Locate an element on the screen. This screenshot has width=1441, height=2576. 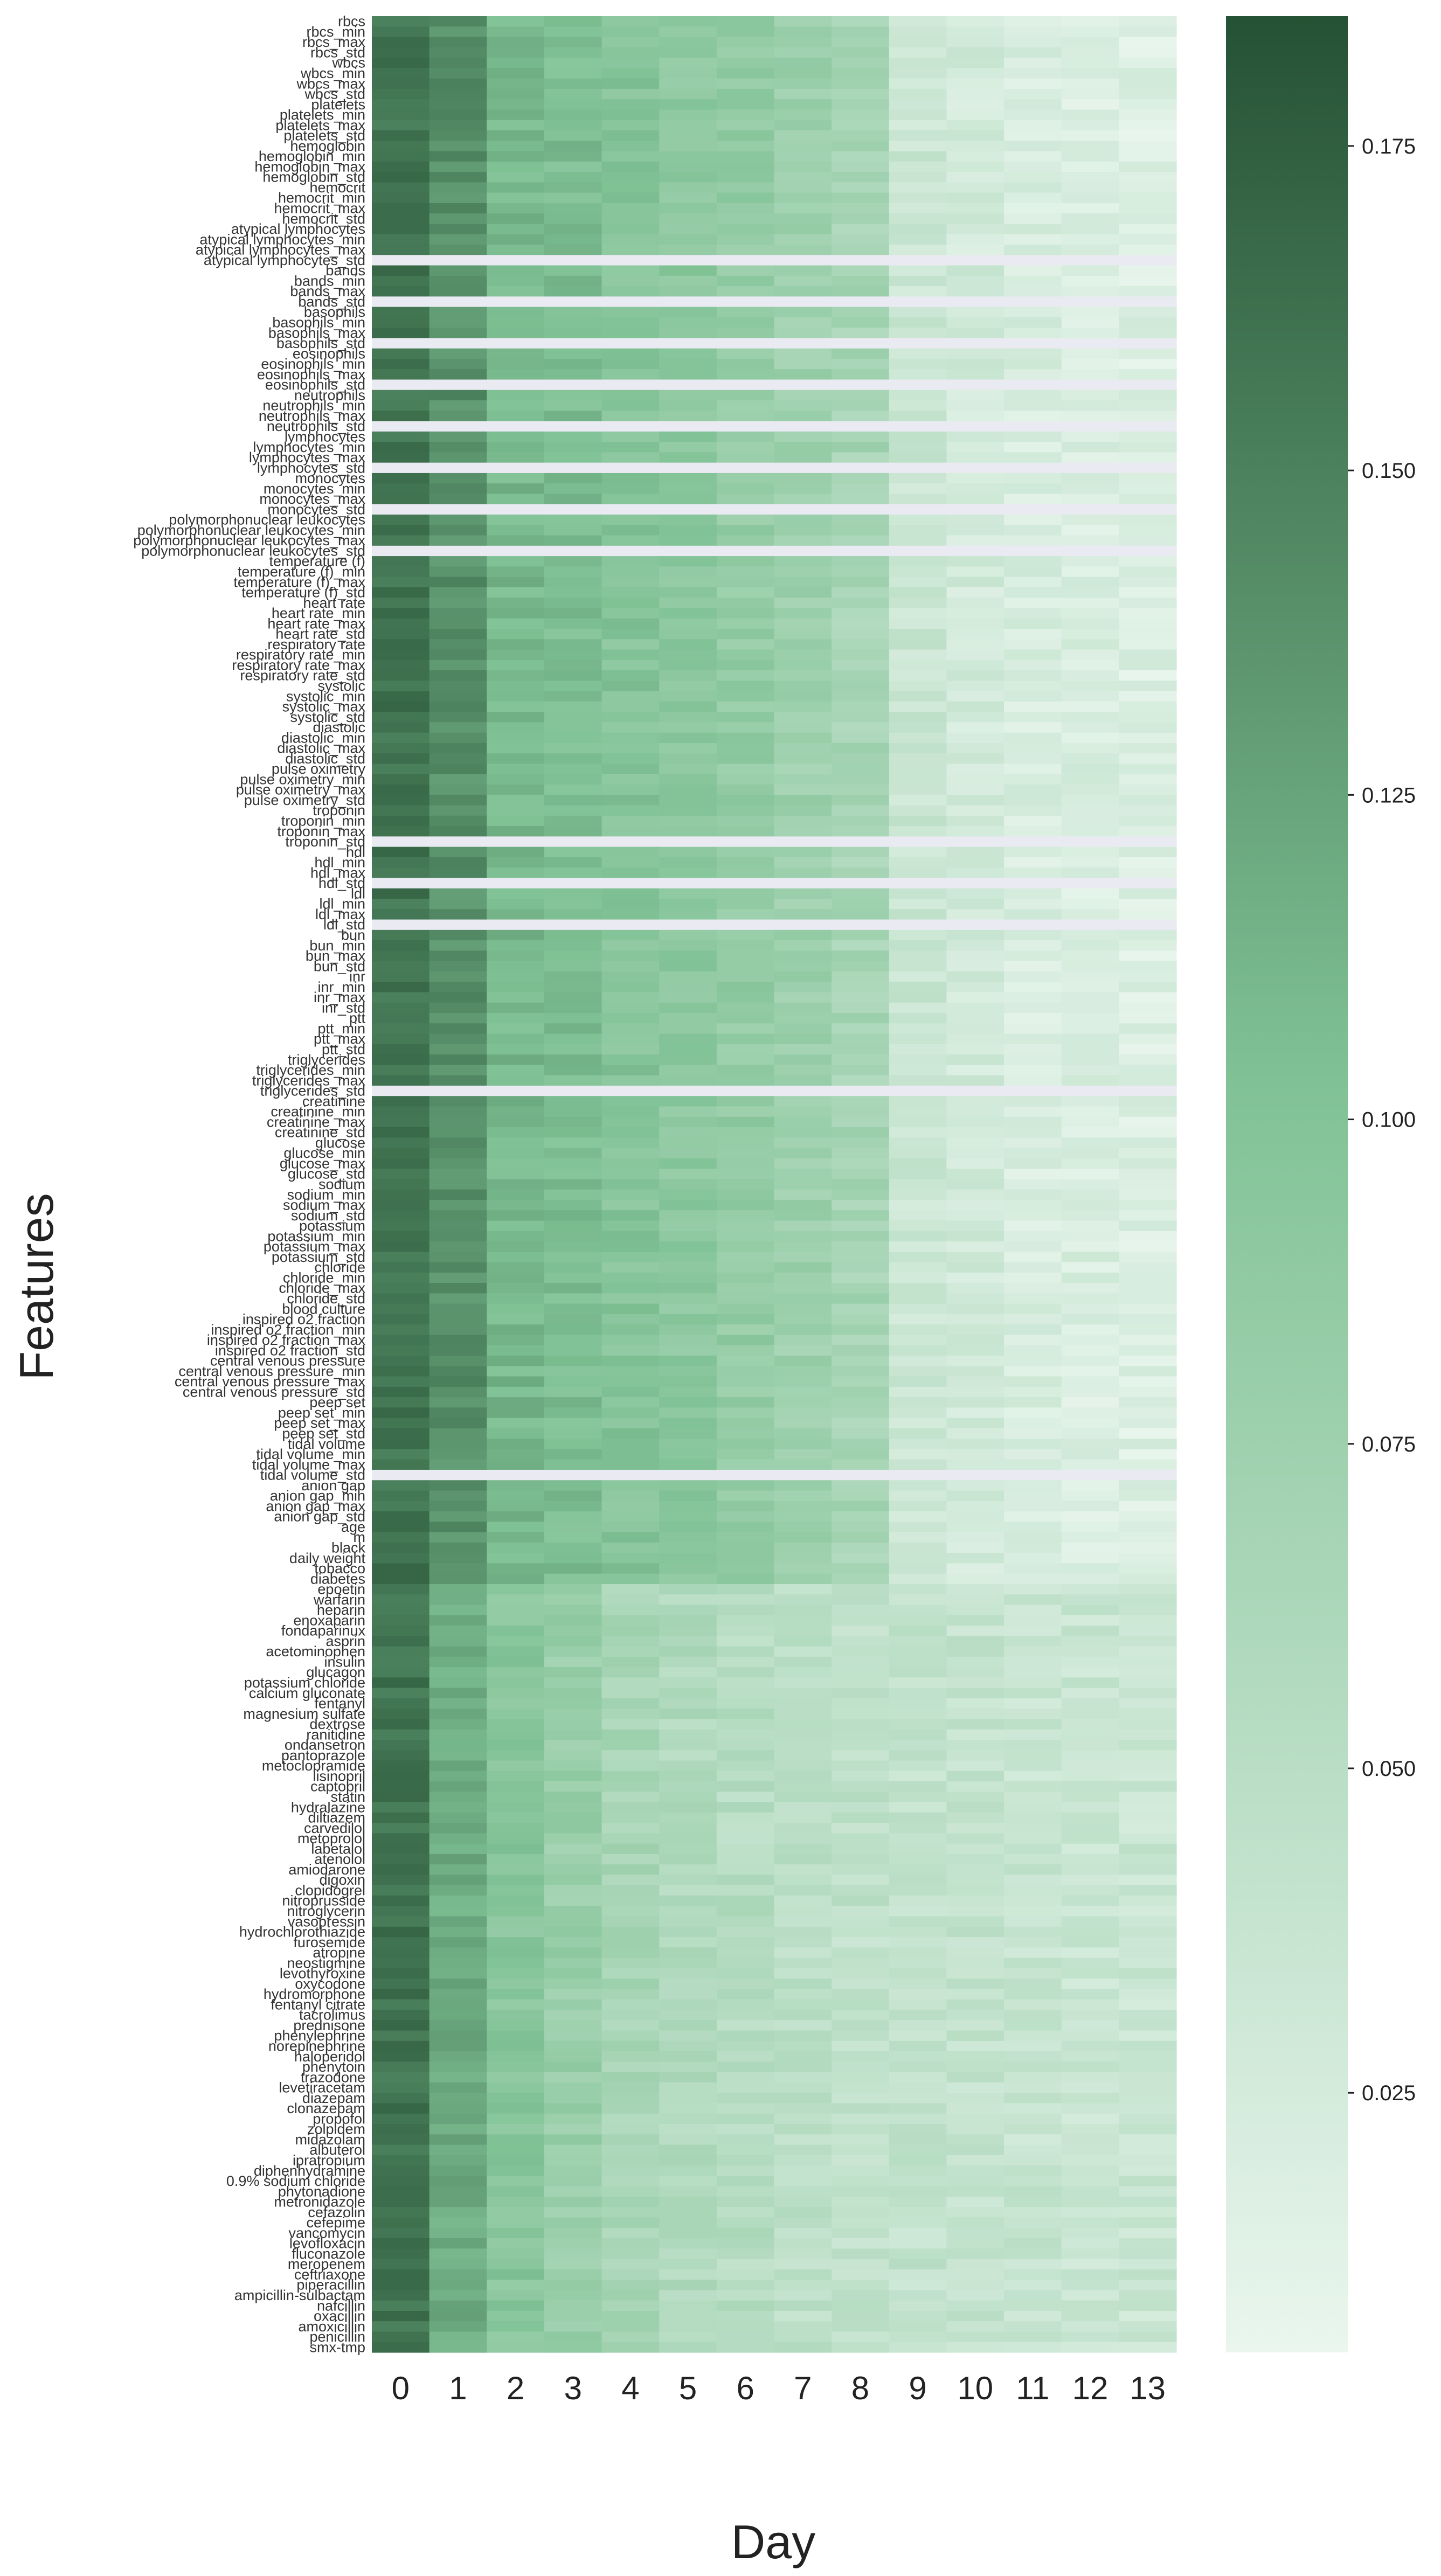
feature-label: epoetin is located at coordinates (341, 1589).